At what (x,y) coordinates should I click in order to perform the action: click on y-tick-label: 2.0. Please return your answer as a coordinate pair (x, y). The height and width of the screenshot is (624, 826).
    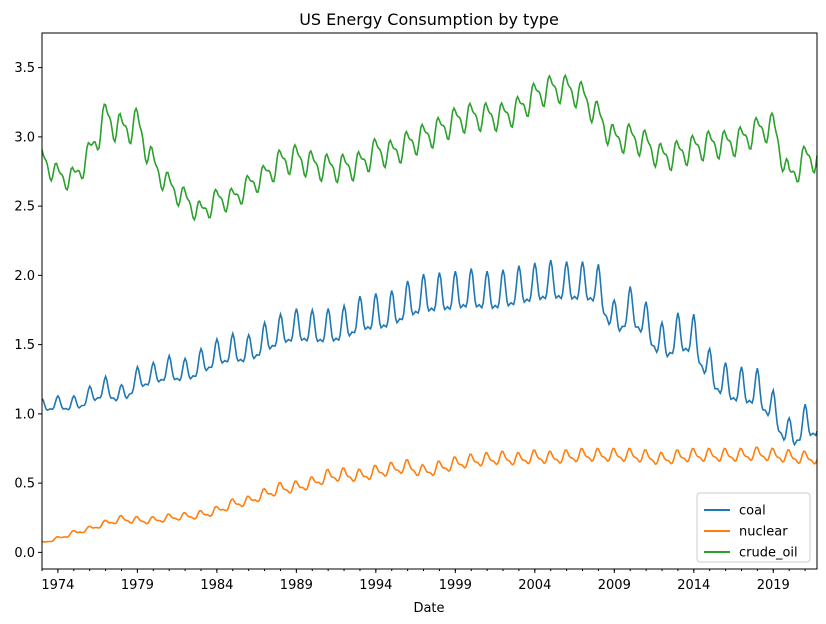
    Looking at the image, I should click on (24, 276).